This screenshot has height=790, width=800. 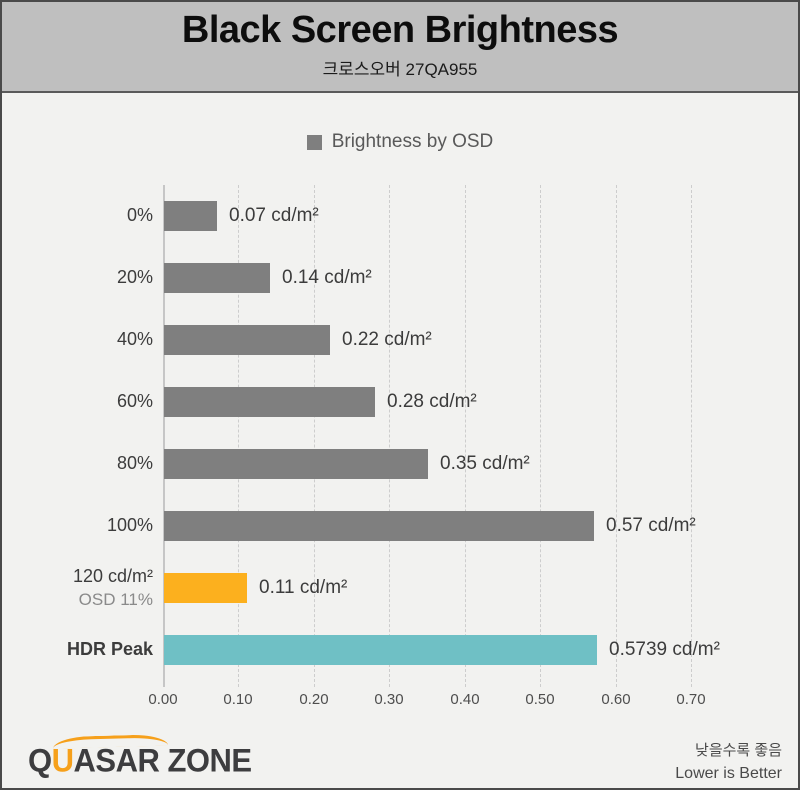 What do you see at coordinates (163, 699) in the screenshot?
I see `x-tick-label: 0.00` at bounding box center [163, 699].